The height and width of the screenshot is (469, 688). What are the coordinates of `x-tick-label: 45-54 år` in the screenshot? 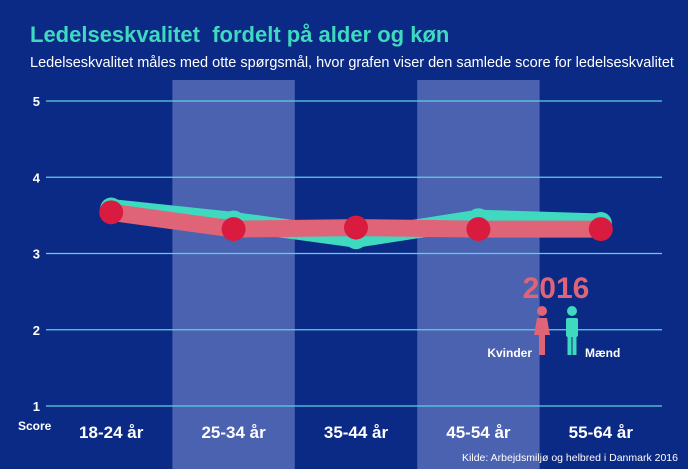 It's located at (478, 432).